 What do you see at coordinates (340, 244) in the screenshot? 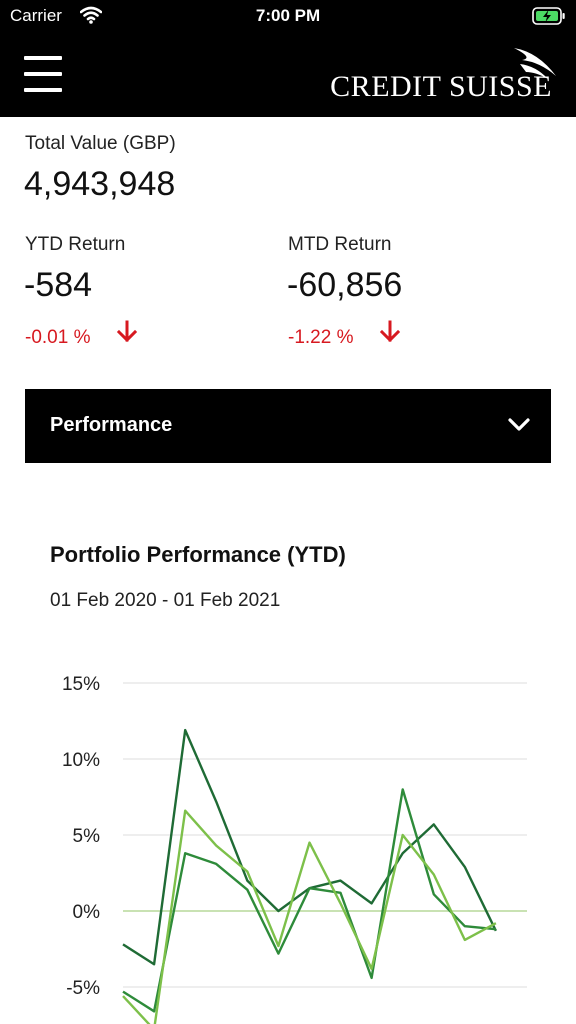
I see `mtd-return-label: MTD Return` at bounding box center [340, 244].